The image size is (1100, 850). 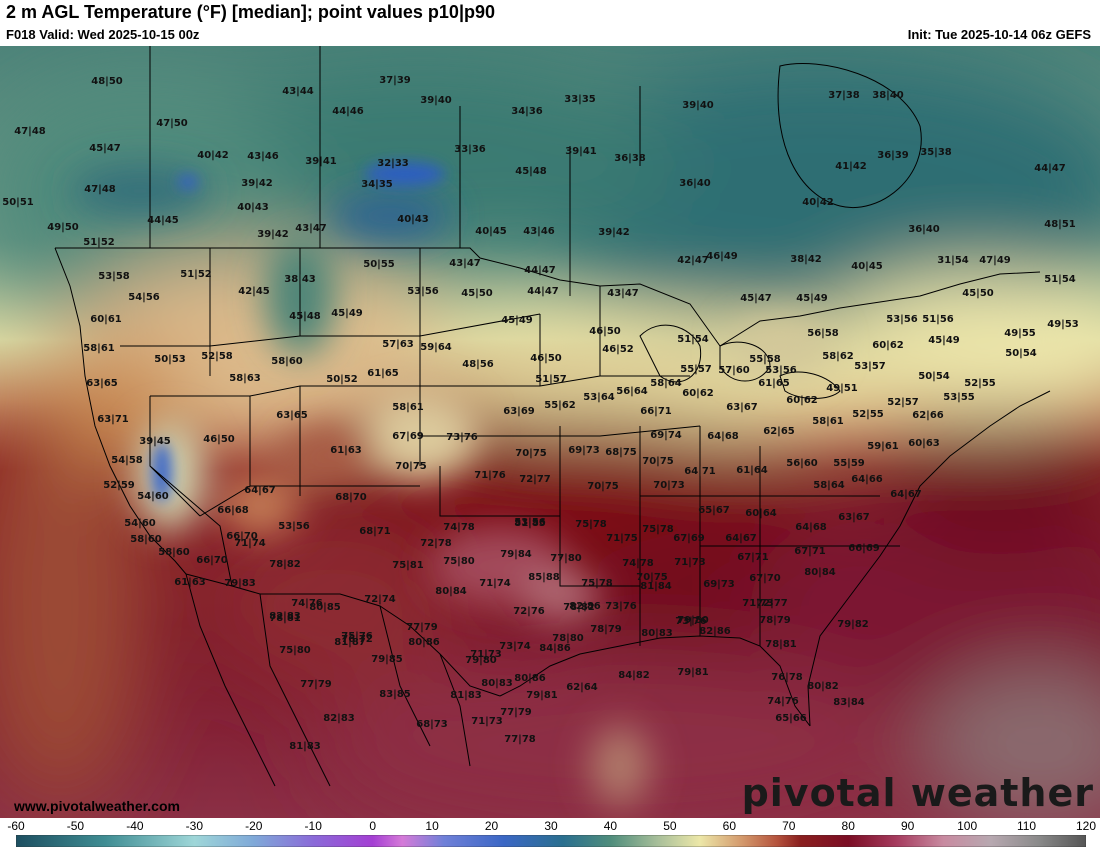 What do you see at coordinates (811, 527) in the screenshot?
I see `point-value: 64|68` at bounding box center [811, 527].